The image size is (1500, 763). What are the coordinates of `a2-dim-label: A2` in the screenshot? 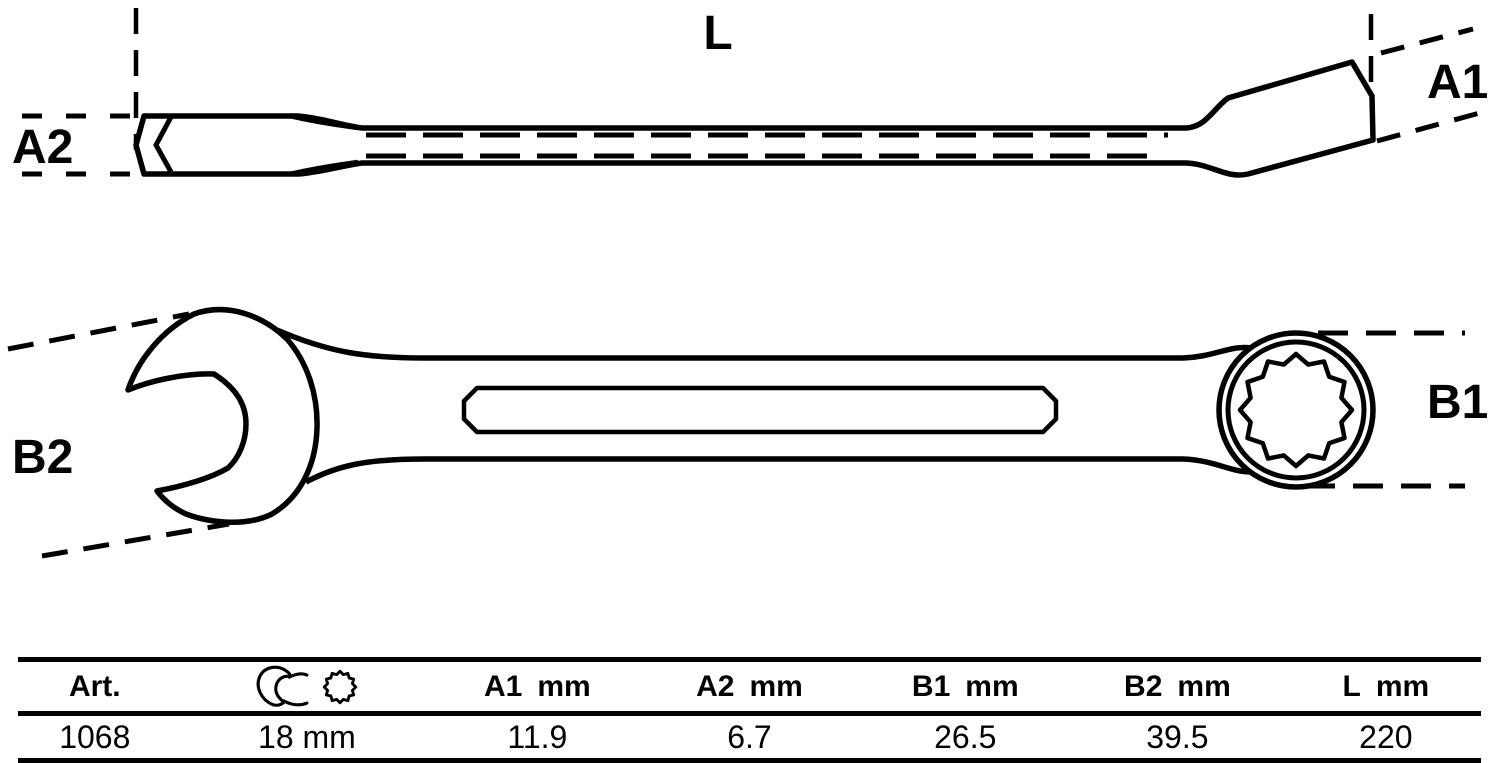 It's located at (42, 147).